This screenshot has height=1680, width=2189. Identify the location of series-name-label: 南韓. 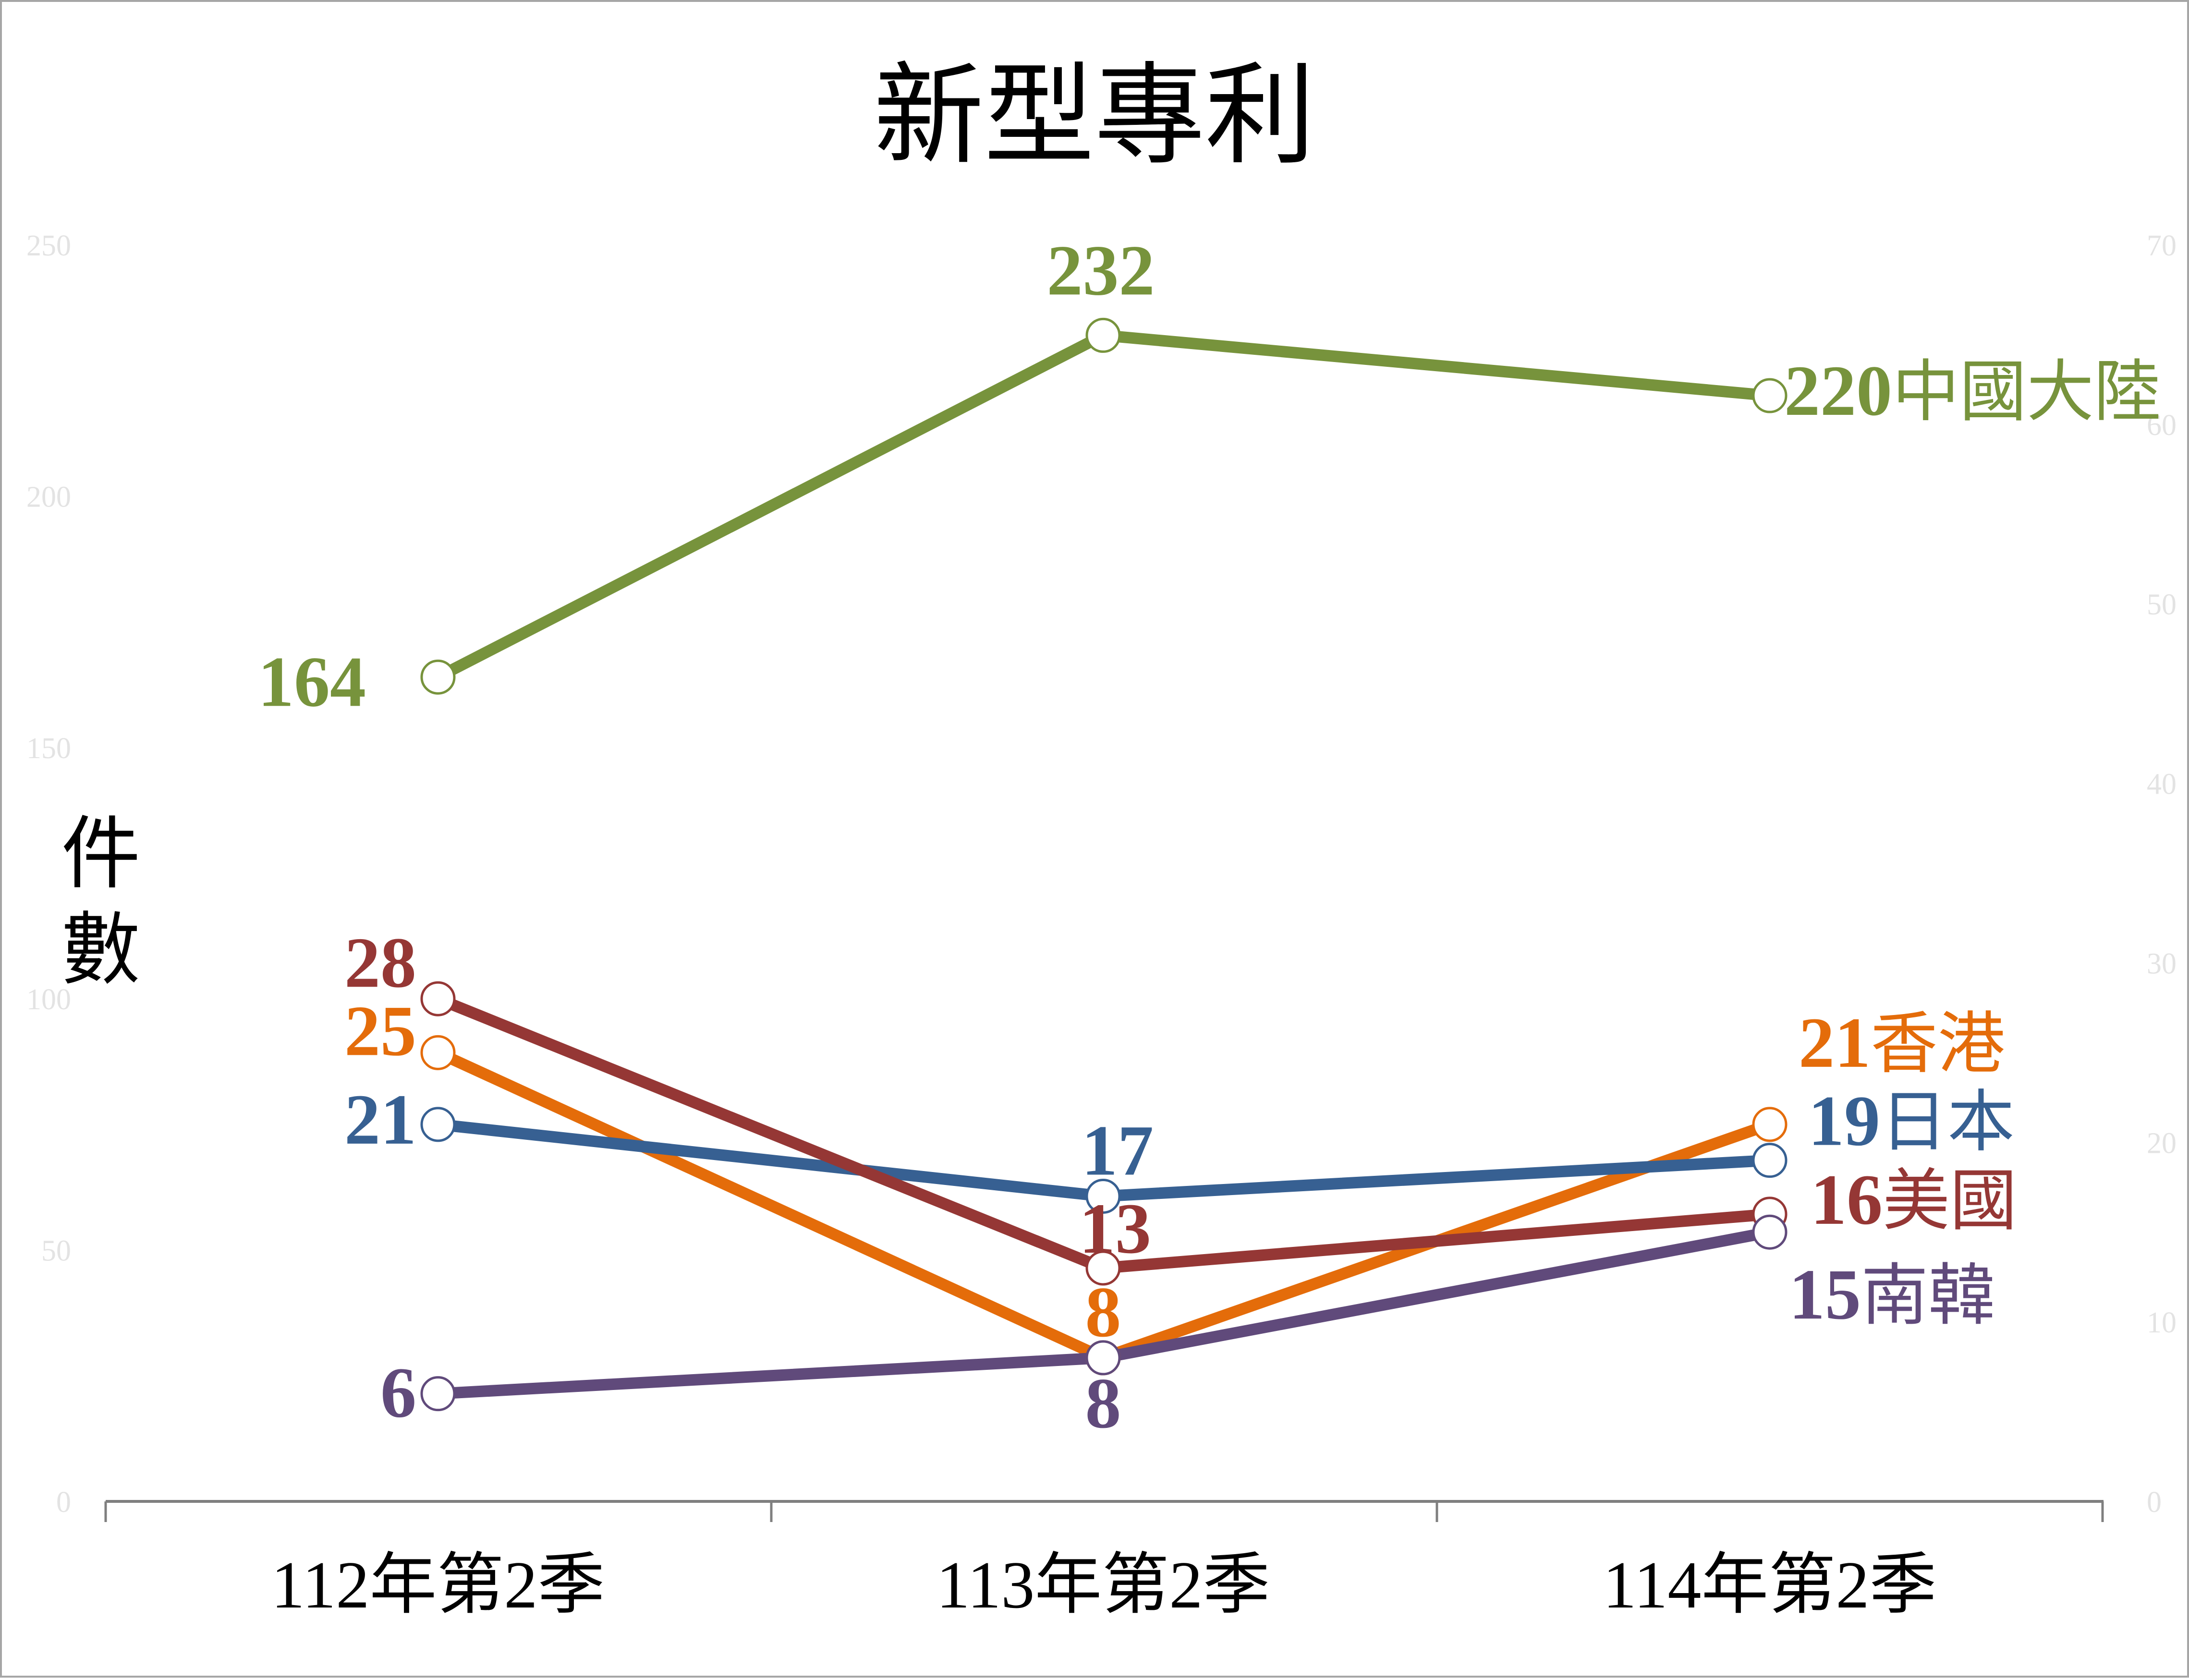
(1928, 1296).